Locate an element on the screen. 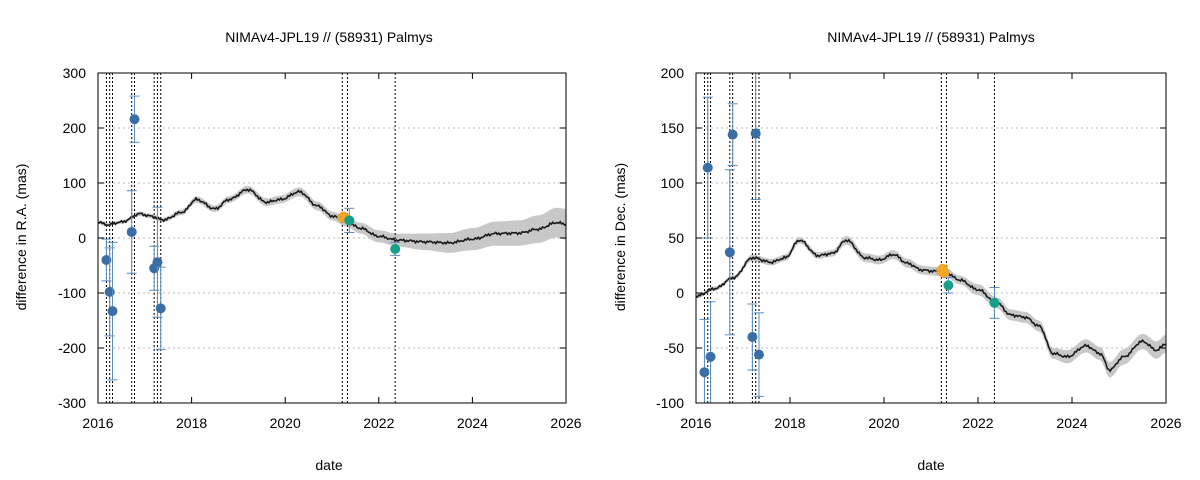 The height and width of the screenshot is (480, 1200). dec-x-axis-label: date is located at coordinates (930, 465).